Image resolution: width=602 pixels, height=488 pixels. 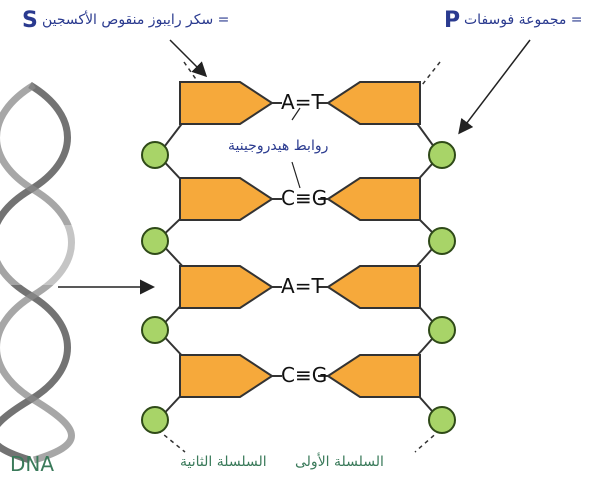 I want to click on phosphate-symbol: P, so click(x=452, y=20).